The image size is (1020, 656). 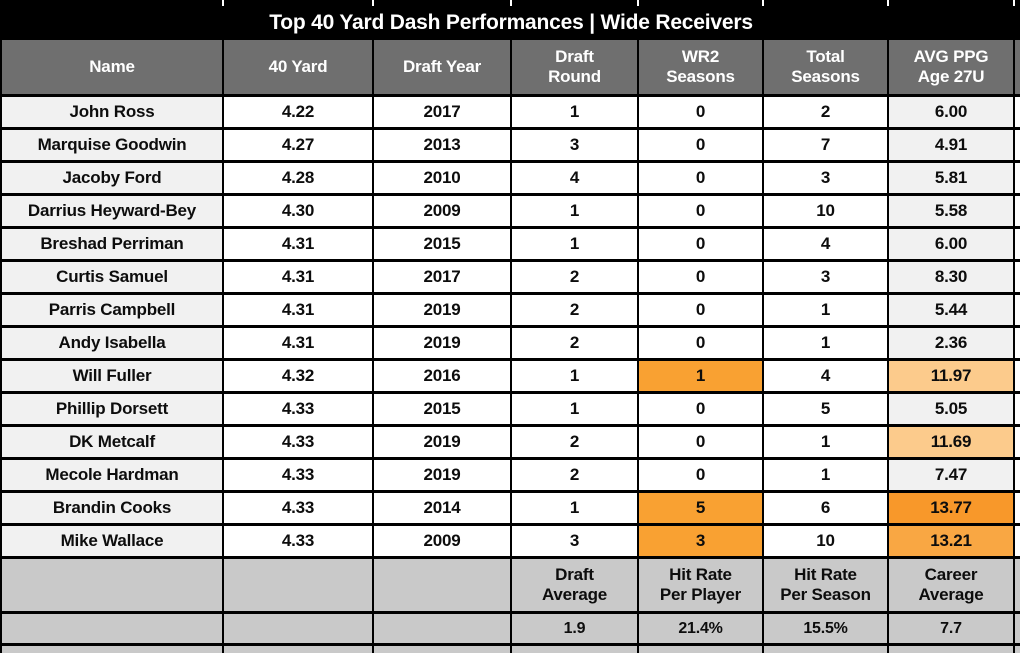 What do you see at coordinates (952, 277) in the screenshot?
I see `cell-avg-ppg: 8.30` at bounding box center [952, 277].